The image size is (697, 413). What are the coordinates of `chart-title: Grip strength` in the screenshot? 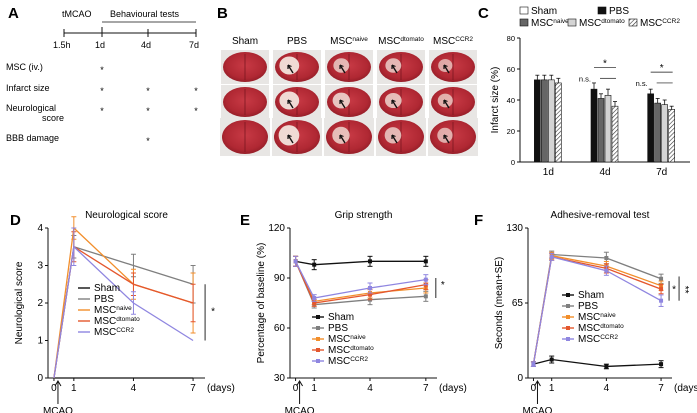 It's located at (364, 215).